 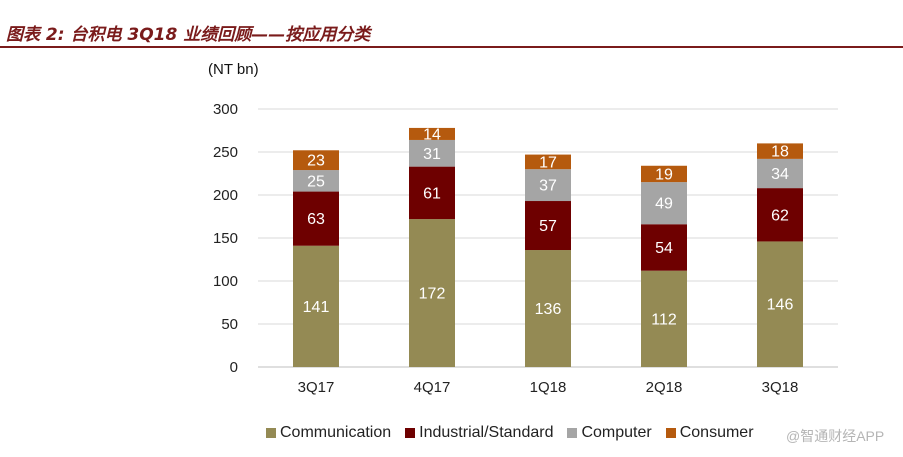 I want to click on data-label: 63, so click(x=316, y=219).